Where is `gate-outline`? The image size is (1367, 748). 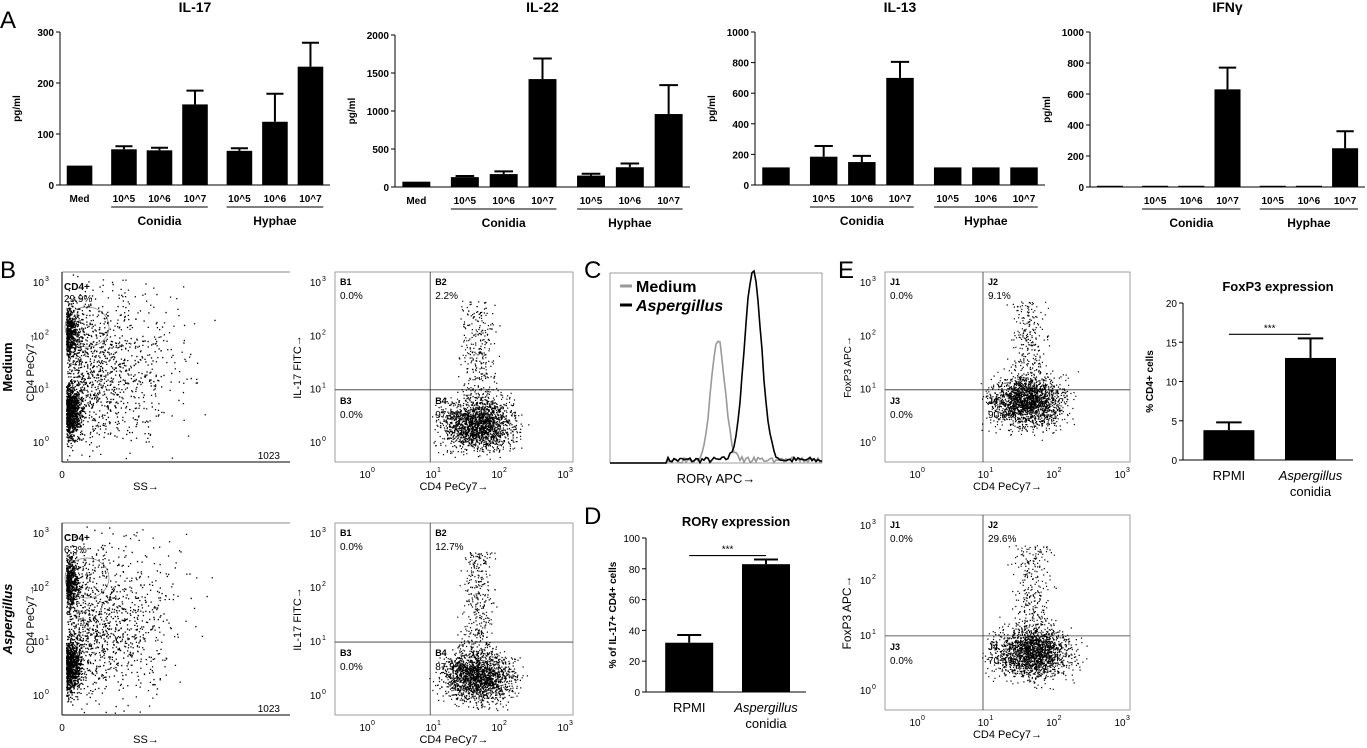
gate-outline is located at coordinates (87, 327).